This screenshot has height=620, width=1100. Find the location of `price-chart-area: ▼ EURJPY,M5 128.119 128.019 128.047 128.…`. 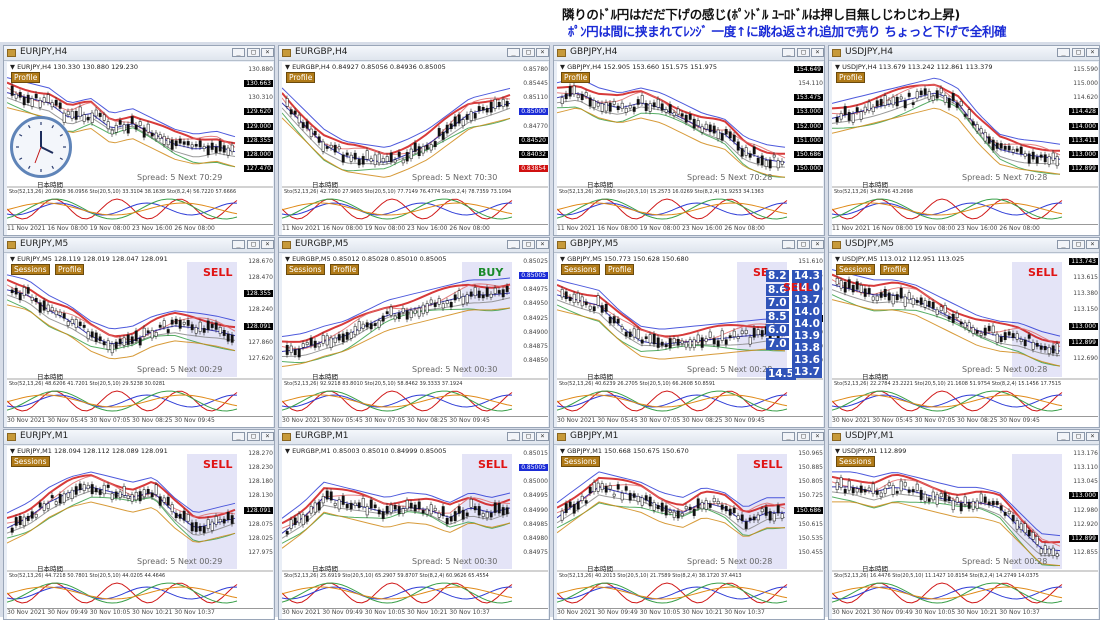

price-chart-area: ▼ EURJPY,M5 128.119 128.019 128.047 128.… is located at coordinates (140, 340).